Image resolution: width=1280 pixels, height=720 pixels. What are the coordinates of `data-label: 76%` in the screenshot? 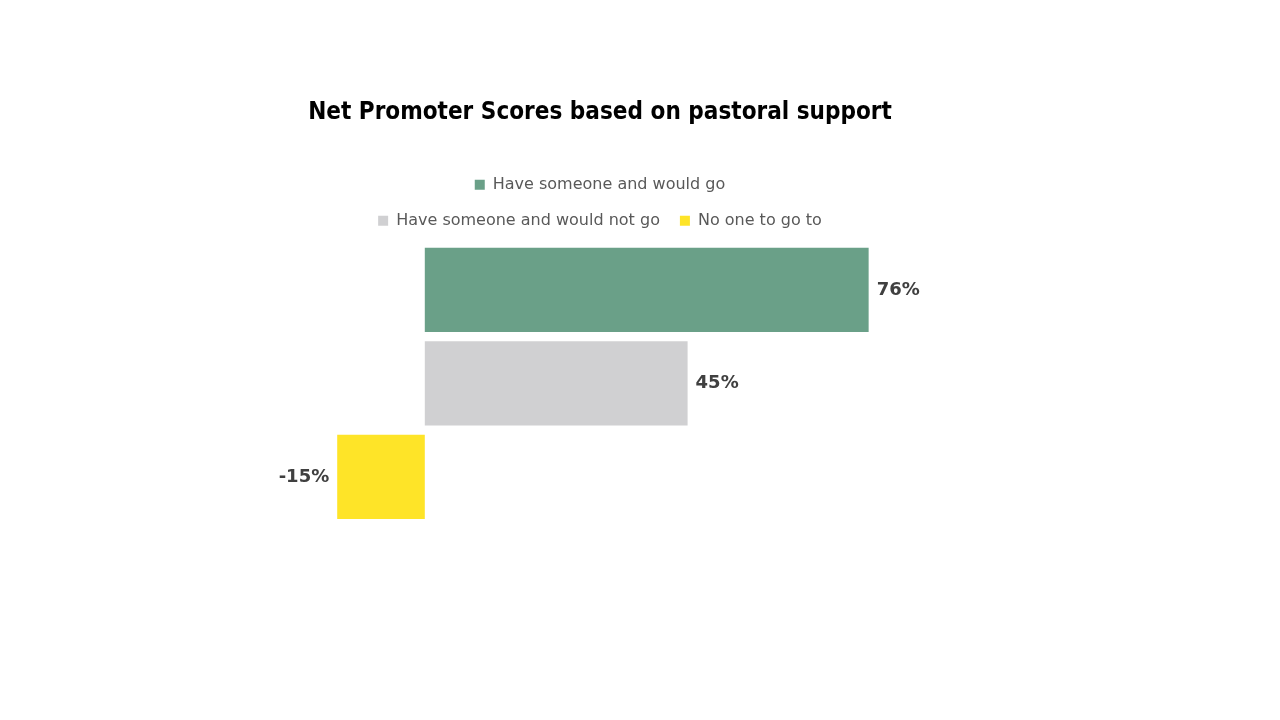 It's located at (898, 288).